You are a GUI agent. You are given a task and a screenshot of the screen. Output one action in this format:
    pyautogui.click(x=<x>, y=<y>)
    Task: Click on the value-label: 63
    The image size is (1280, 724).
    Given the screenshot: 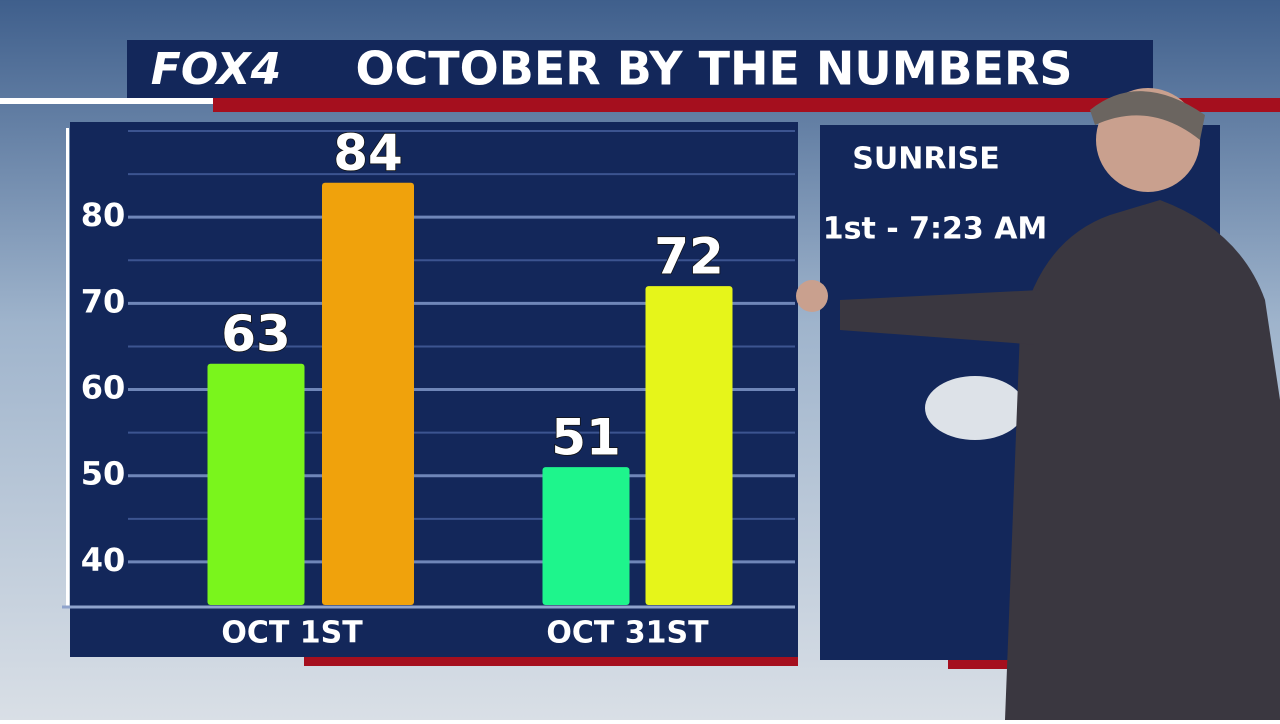 What is the action you would take?
    pyautogui.click(x=256, y=334)
    